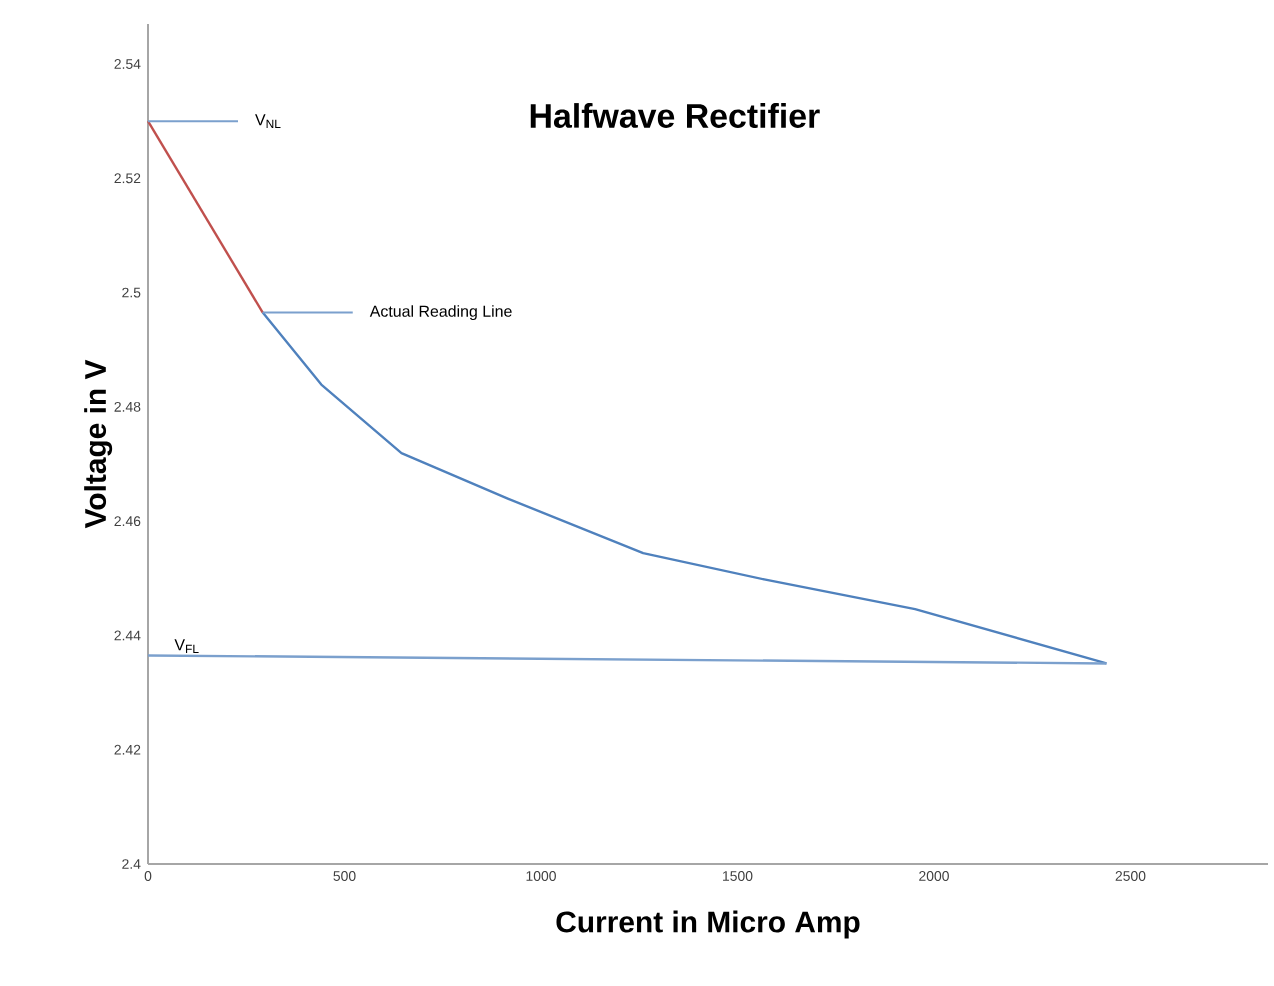 The height and width of the screenshot is (986, 1274). What do you see at coordinates (675, 115) in the screenshot?
I see `text: Halfwave Rectifier` at bounding box center [675, 115].